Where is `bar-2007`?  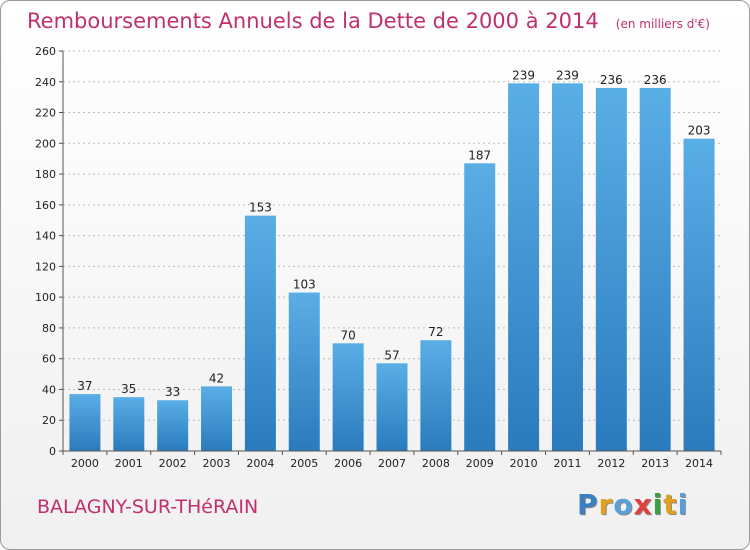 bar-2007 is located at coordinates (392, 407).